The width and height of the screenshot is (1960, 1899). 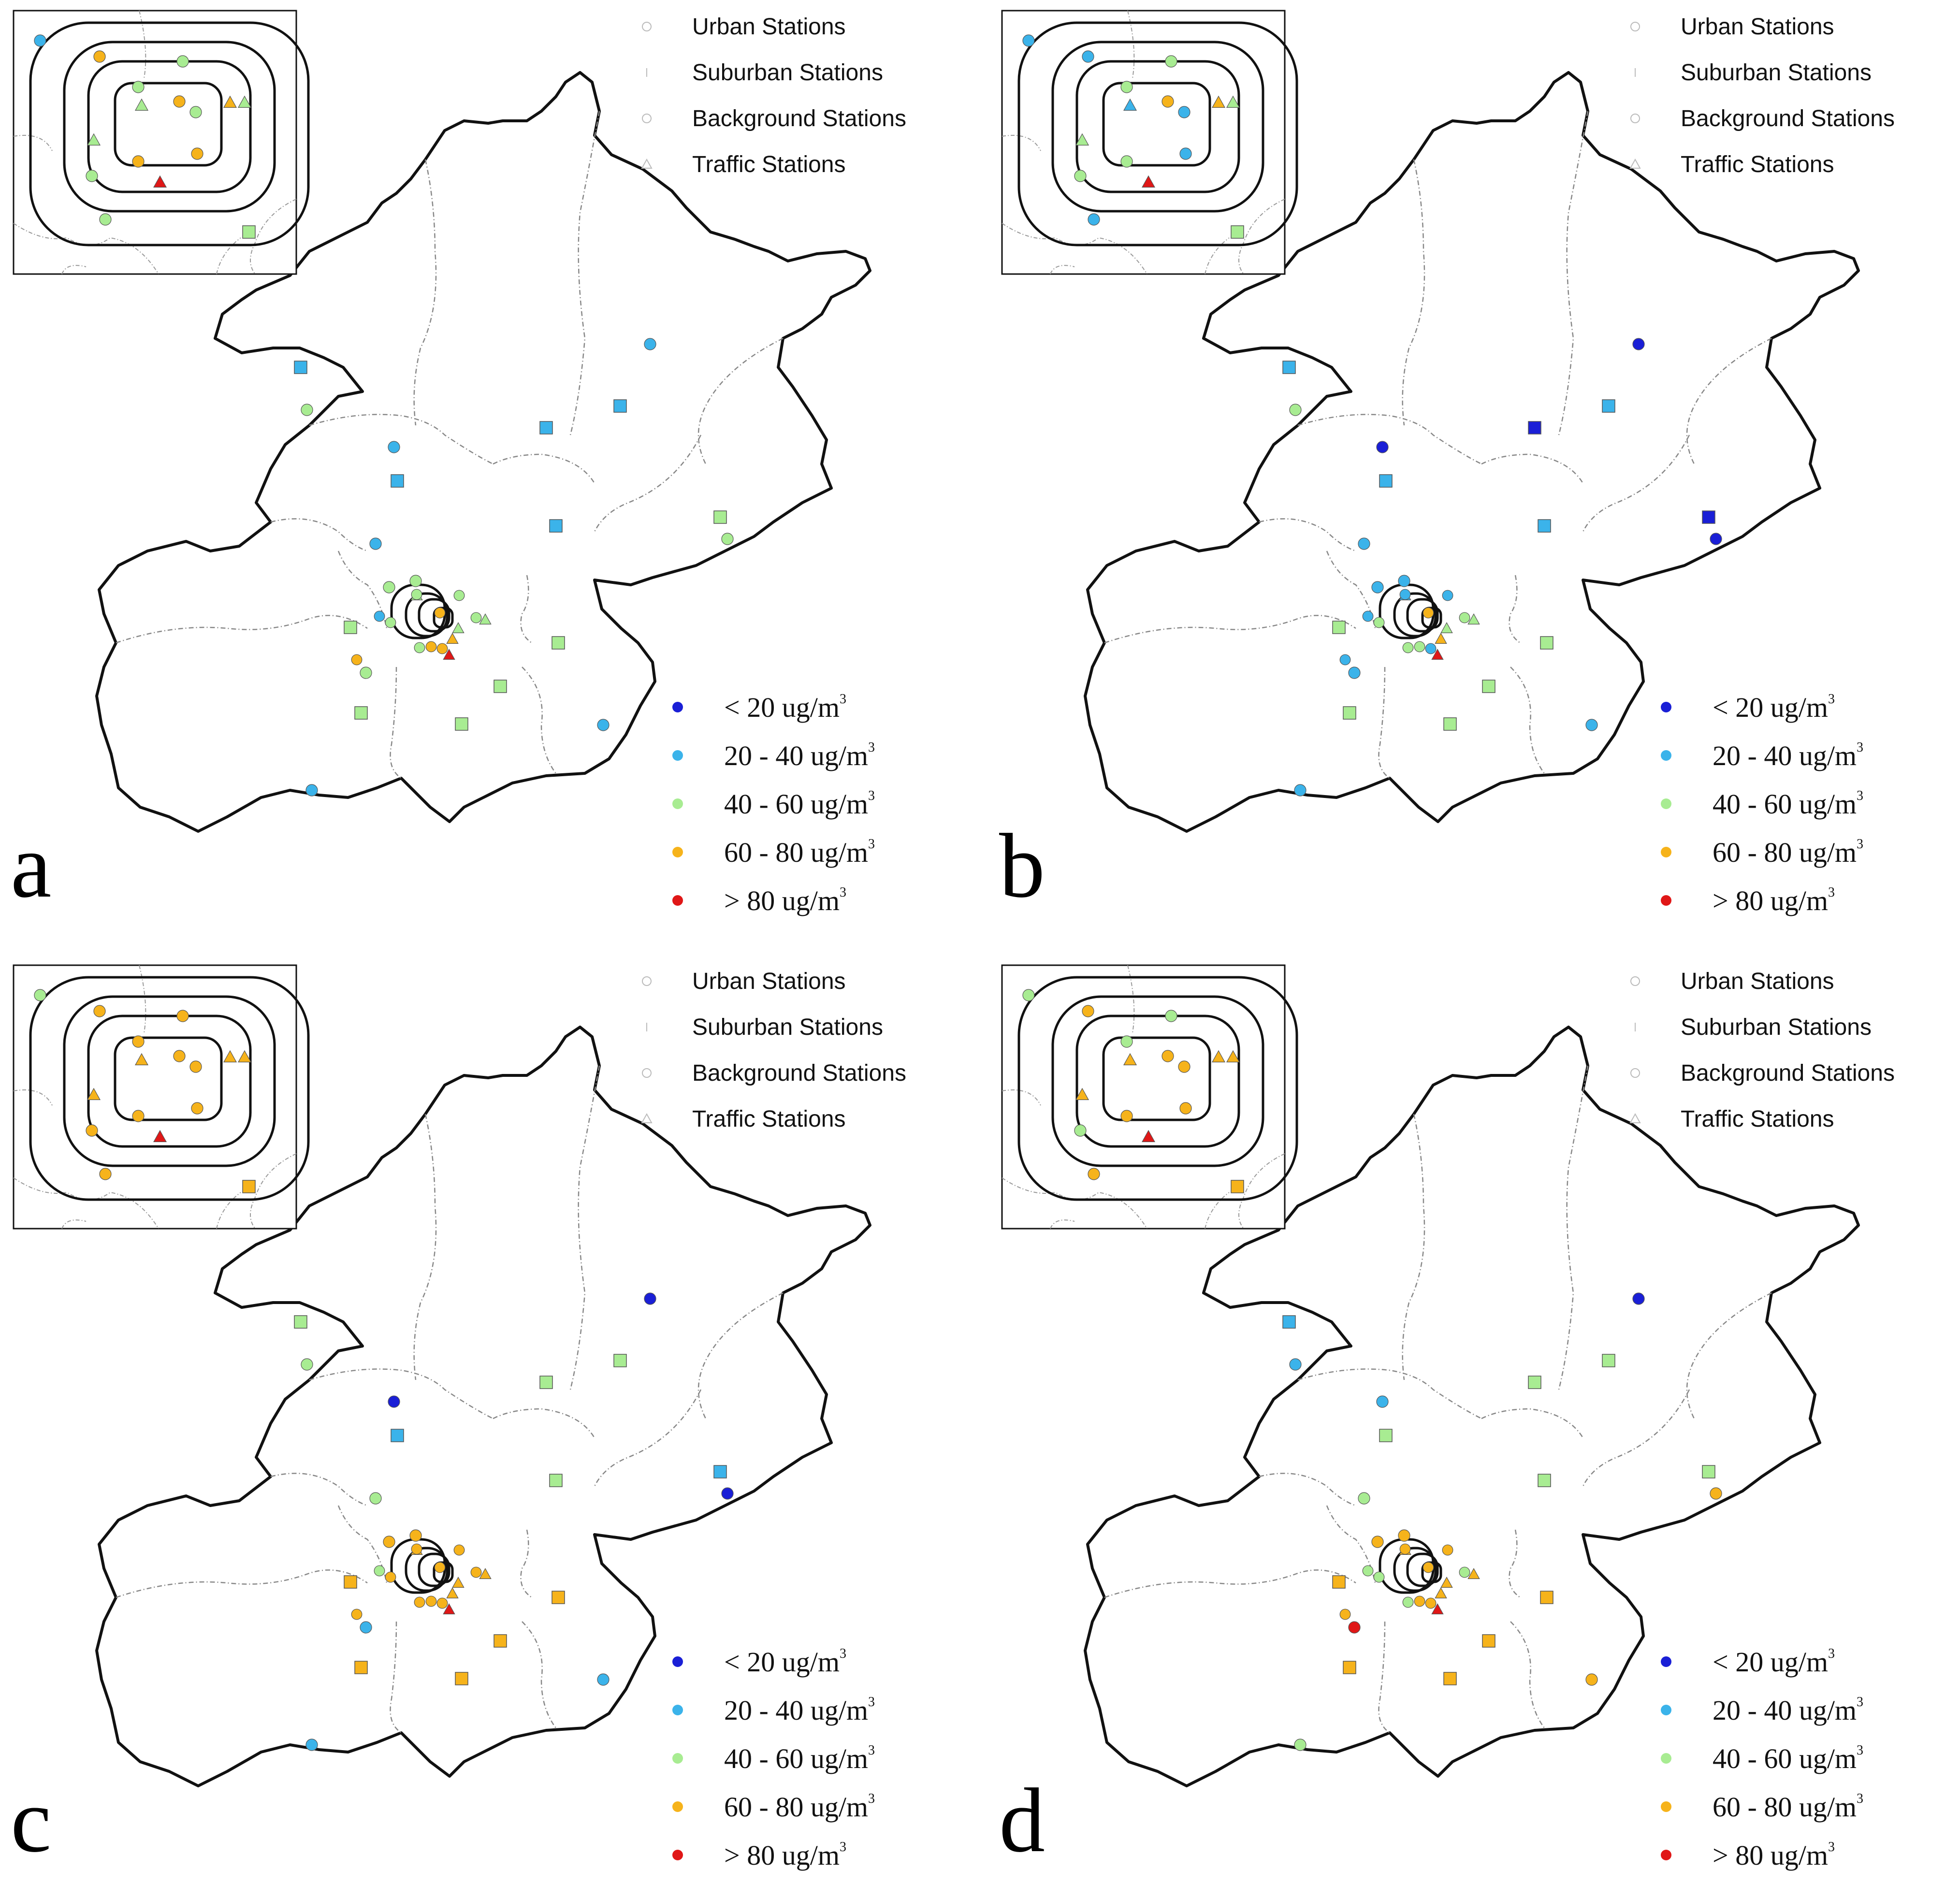 I want to click on inset-district-line, so click(x=155, y=1097).